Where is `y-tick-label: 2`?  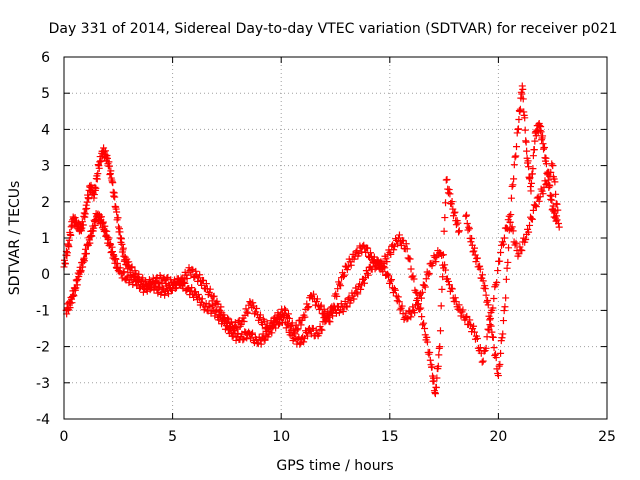
y-tick-label: 2 is located at coordinates (45, 203).